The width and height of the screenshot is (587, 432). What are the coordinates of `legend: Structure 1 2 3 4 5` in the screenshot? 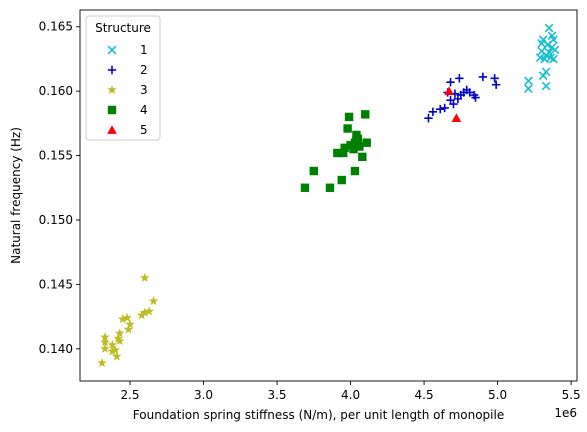 It's located at (123, 78).